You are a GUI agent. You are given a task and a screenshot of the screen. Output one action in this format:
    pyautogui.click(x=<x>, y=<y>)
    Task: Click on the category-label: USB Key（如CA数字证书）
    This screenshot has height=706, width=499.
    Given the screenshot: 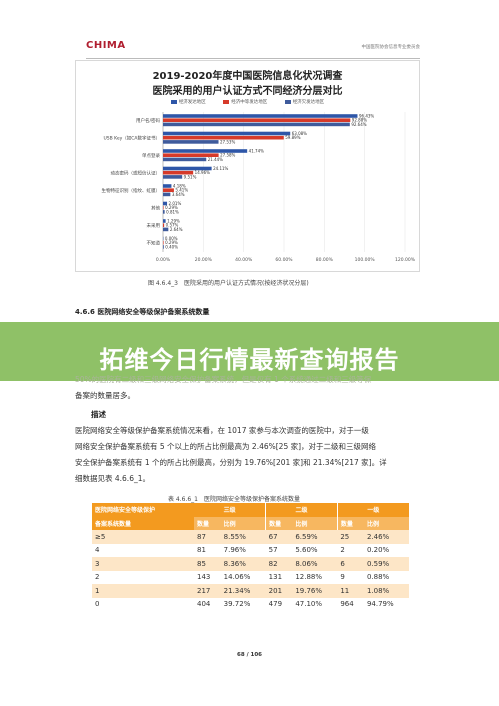 What is the action you would take?
    pyautogui.click(x=131, y=138)
    